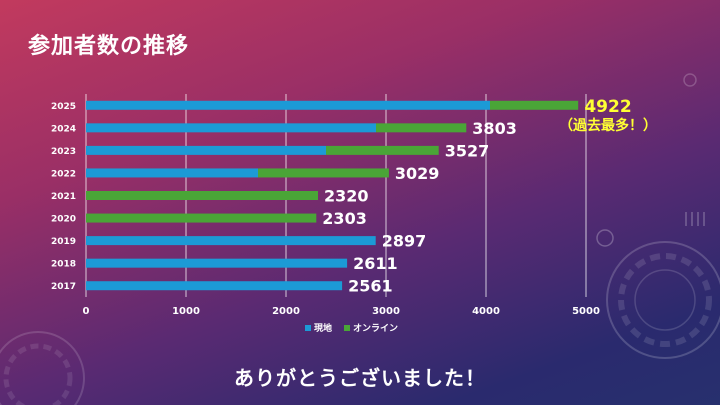 The width and height of the screenshot is (720, 405). I want to click on total-data-label: 2611, so click(375, 263).